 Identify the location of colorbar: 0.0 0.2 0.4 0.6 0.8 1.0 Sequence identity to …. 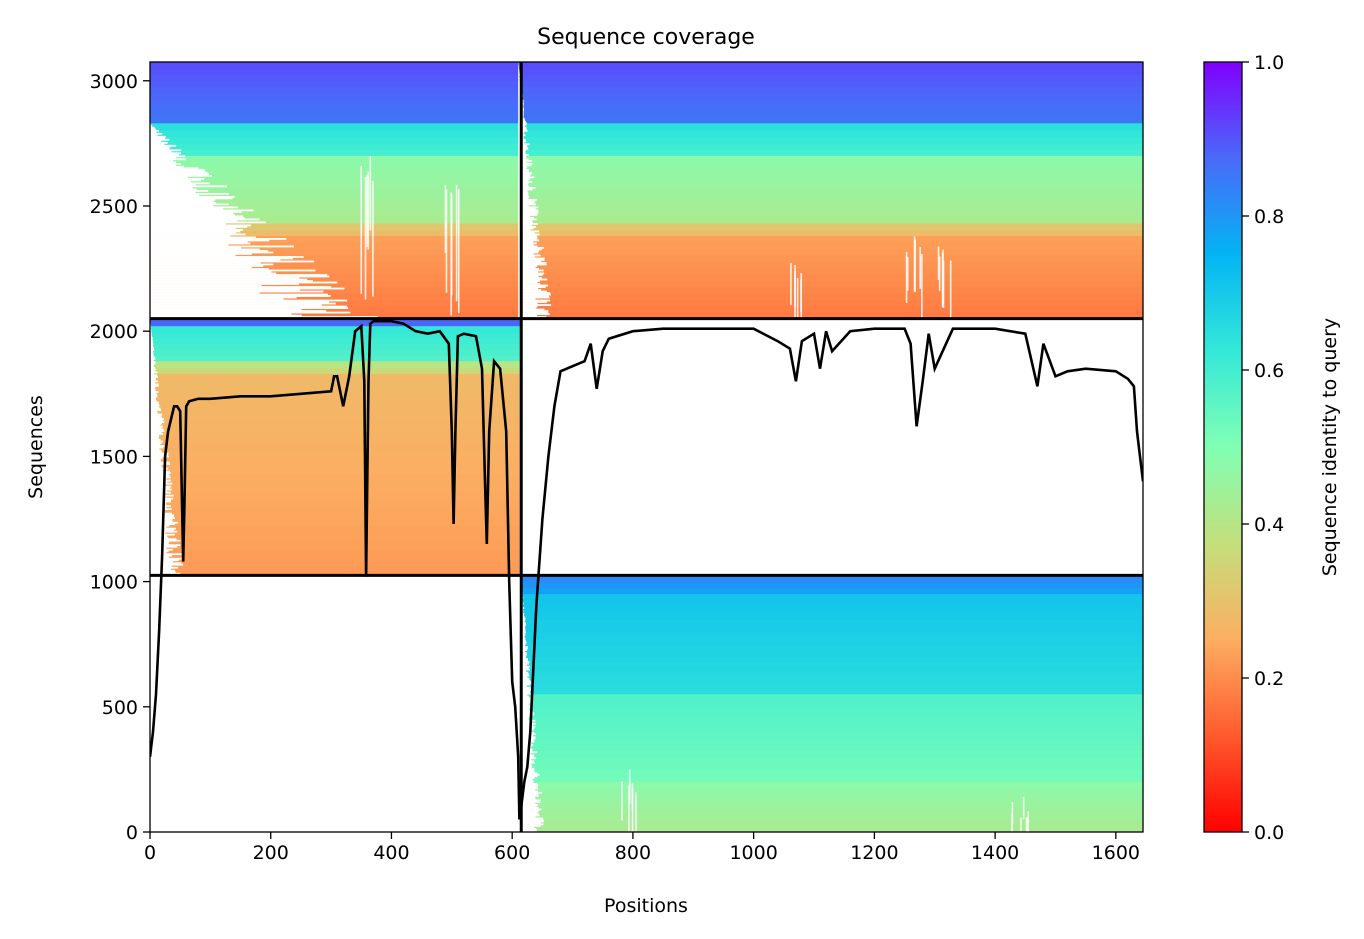
(1272, 448).